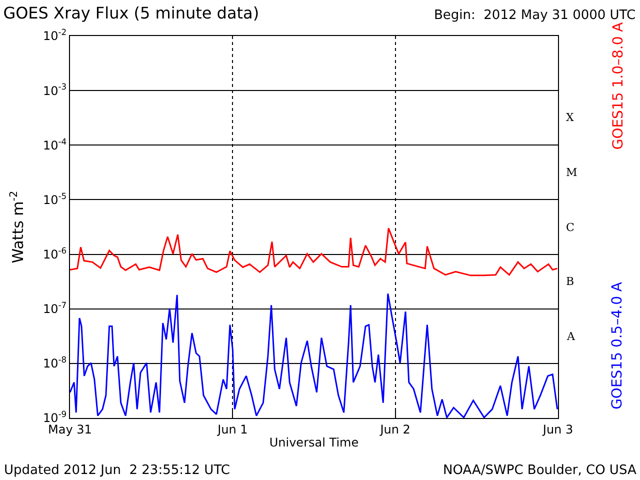 The image size is (640, 480). What do you see at coordinates (117, 470) in the screenshot?
I see `text: Updated 2012 Jun 2 23:55:12 UTC` at bounding box center [117, 470].